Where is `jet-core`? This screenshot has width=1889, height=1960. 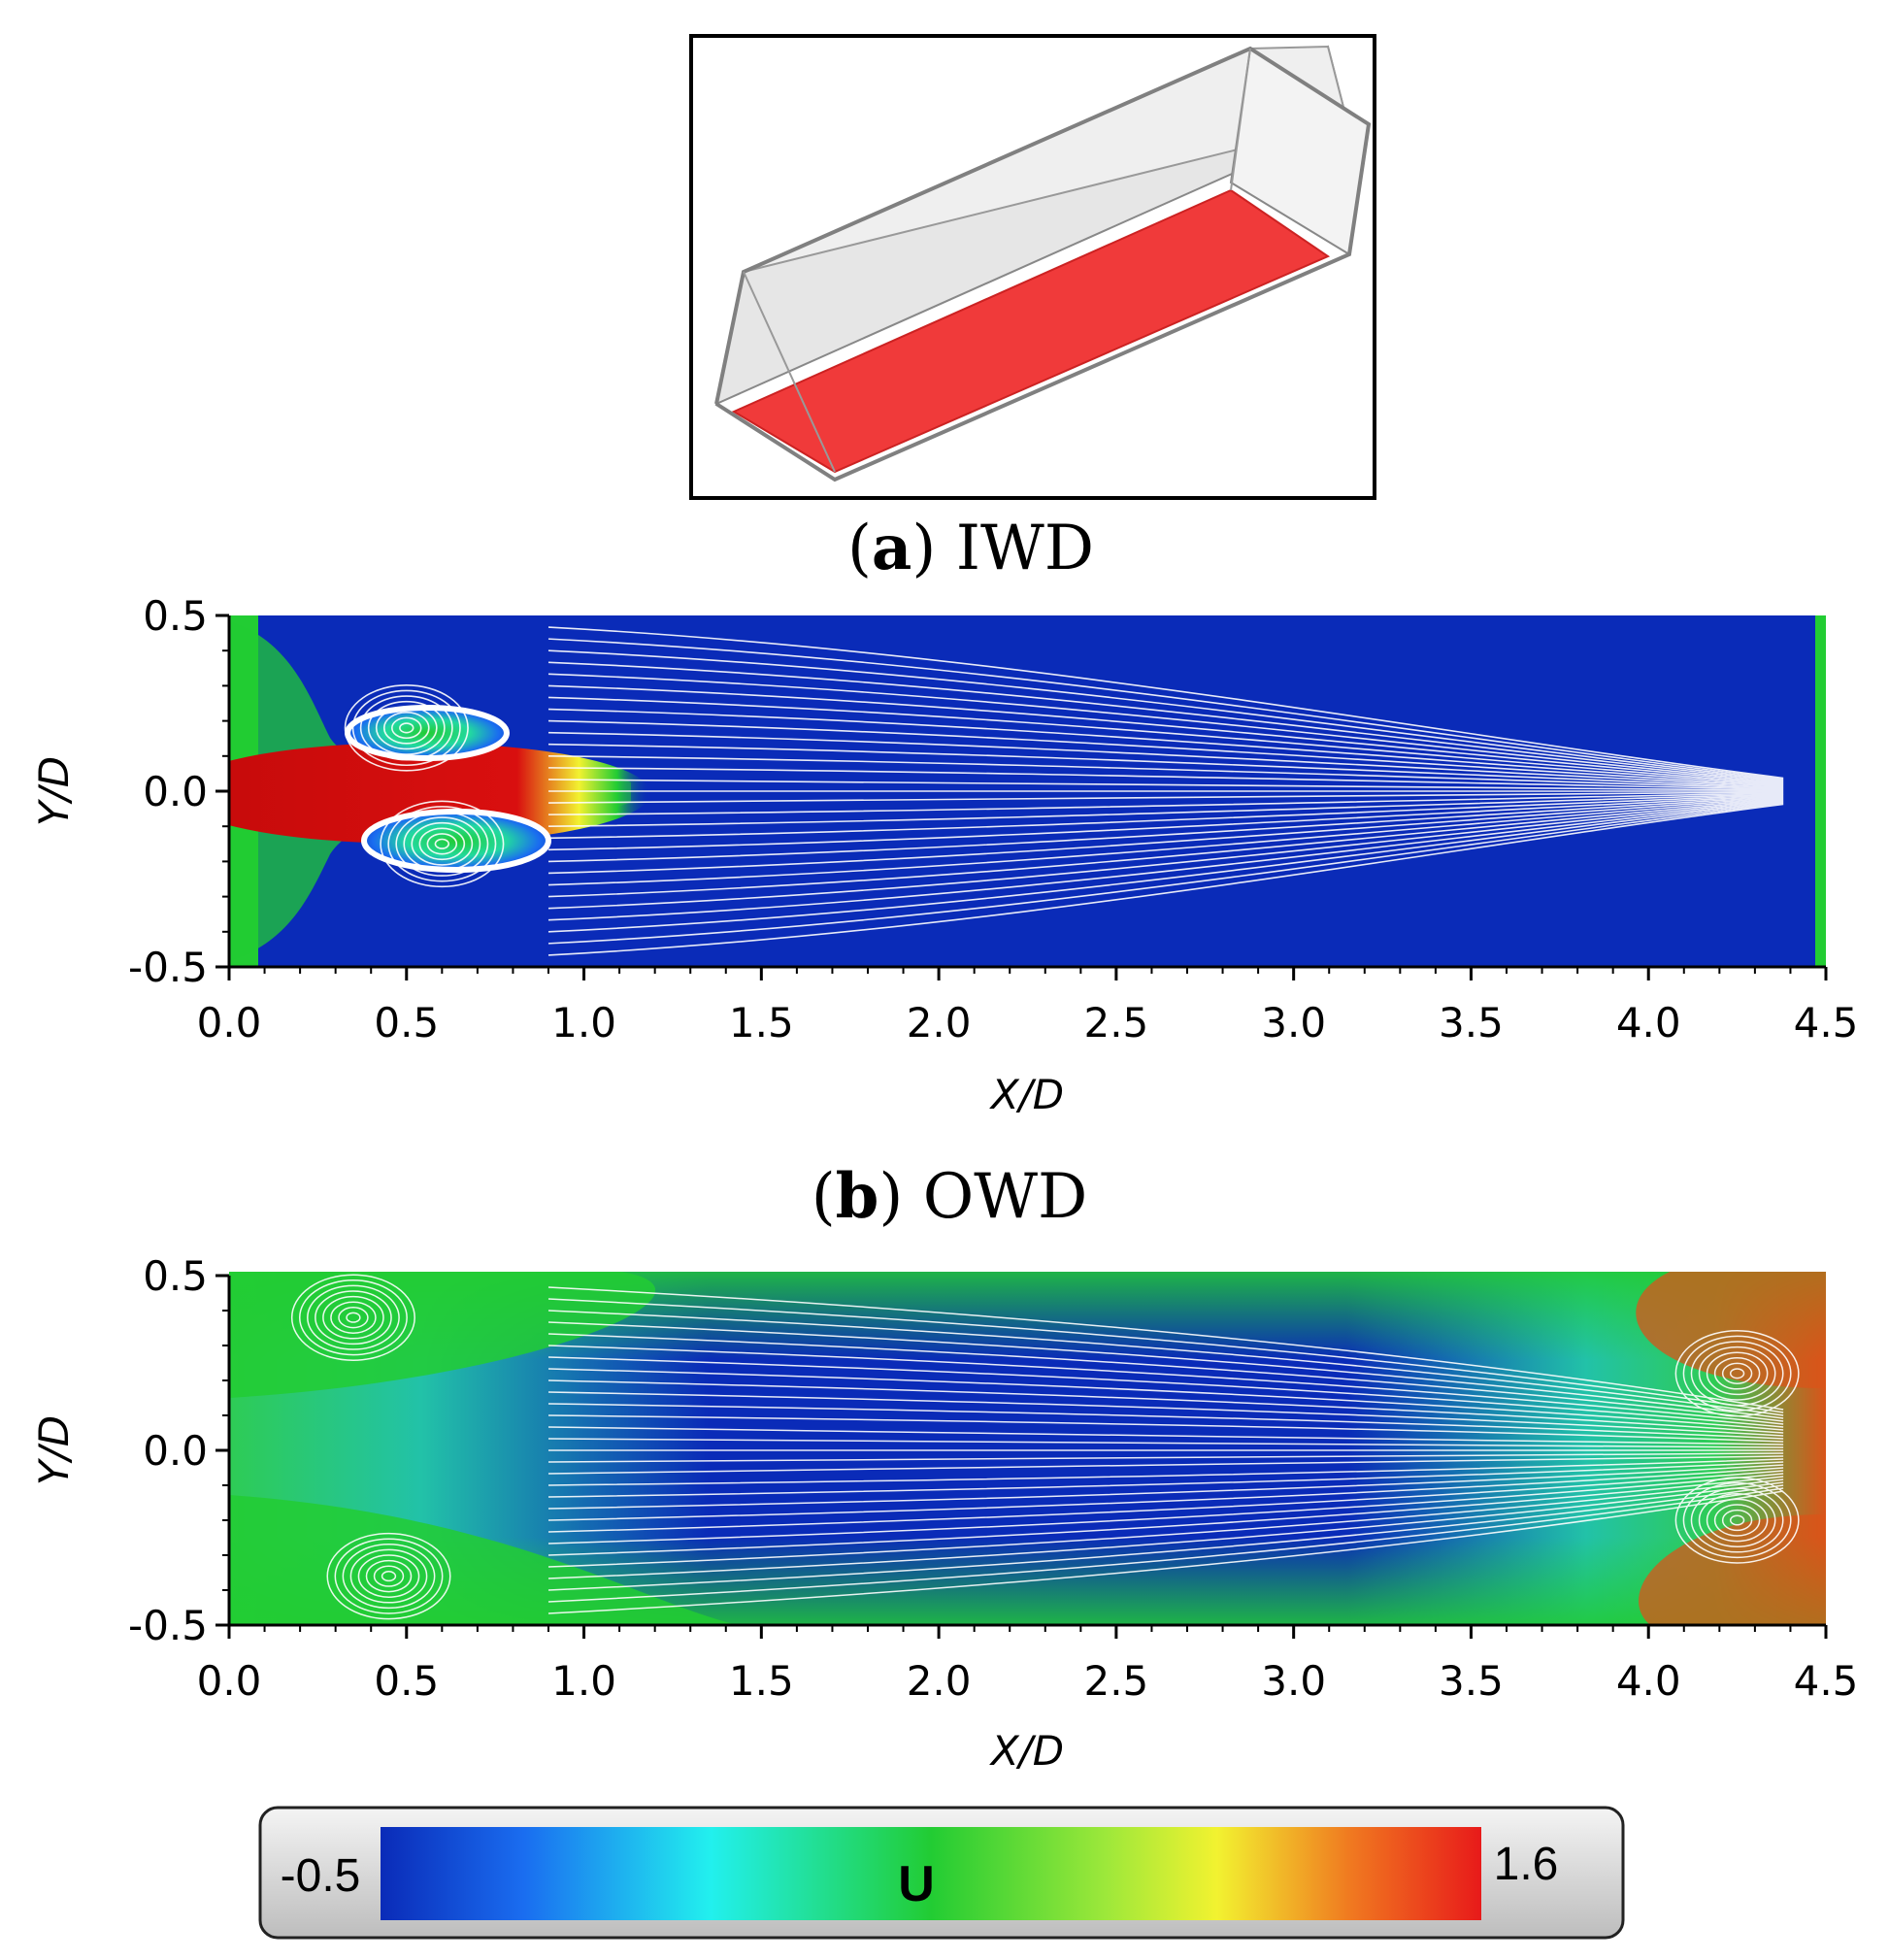 jet-core is located at coordinates (439, 793).